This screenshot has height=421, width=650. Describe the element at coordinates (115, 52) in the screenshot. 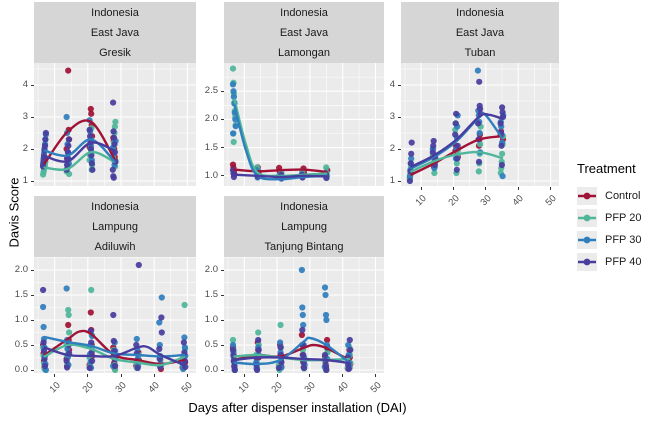

I see `facet-label: Gresik` at that location.